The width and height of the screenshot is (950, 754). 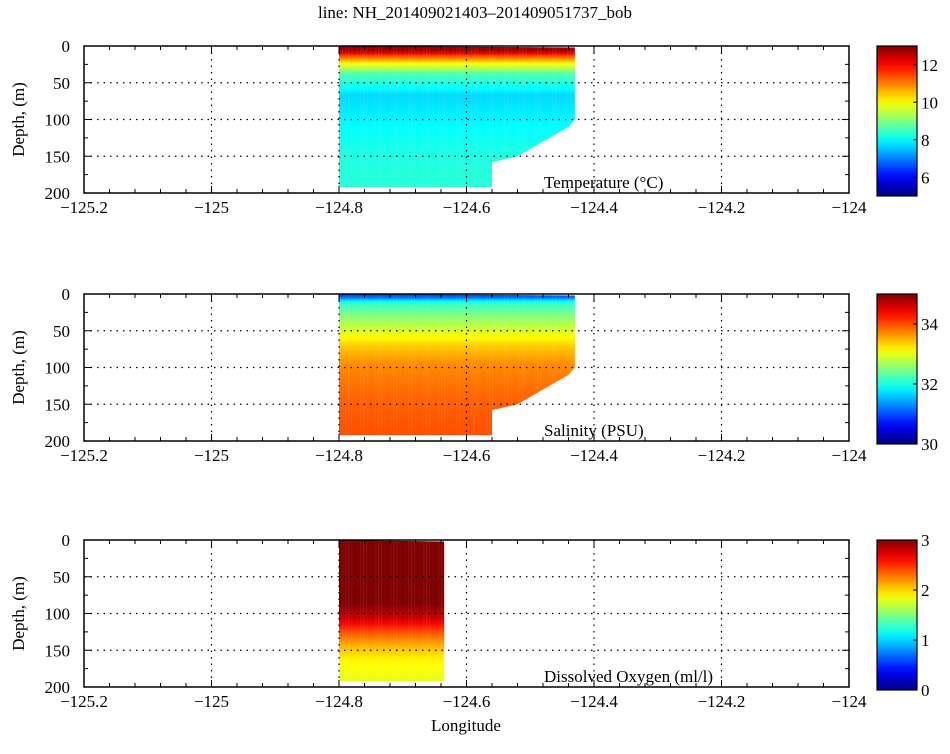 I want to click on x-tick-label: −124, so click(x=849, y=455).